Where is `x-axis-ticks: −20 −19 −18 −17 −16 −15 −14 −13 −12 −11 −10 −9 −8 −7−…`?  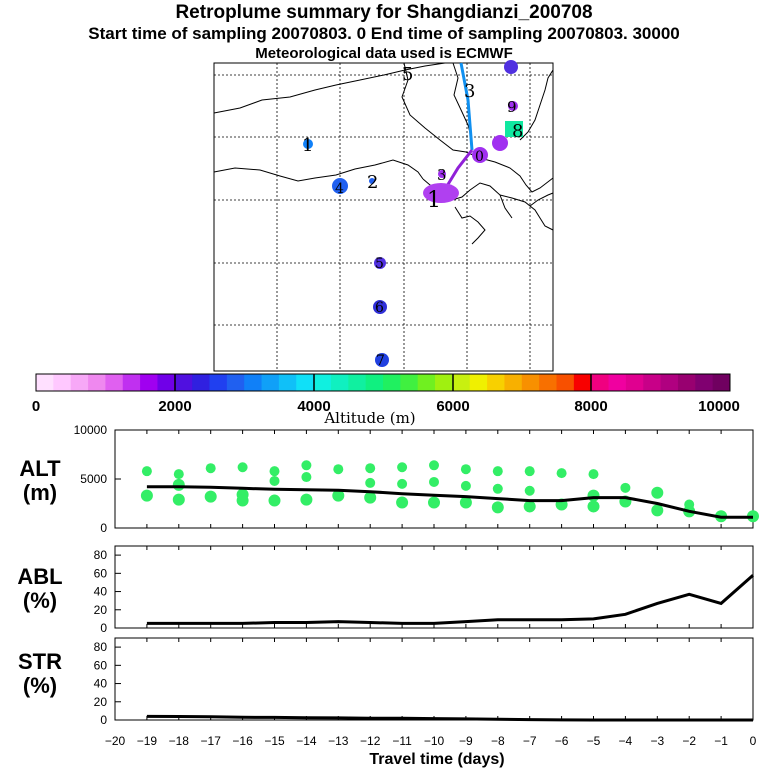 x-axis-ticks: −20 −19 −18 −17 −16 −15 −14 −13 −12 −11 −10 −9 −8 −7−… is located at coordinates (431, 741).